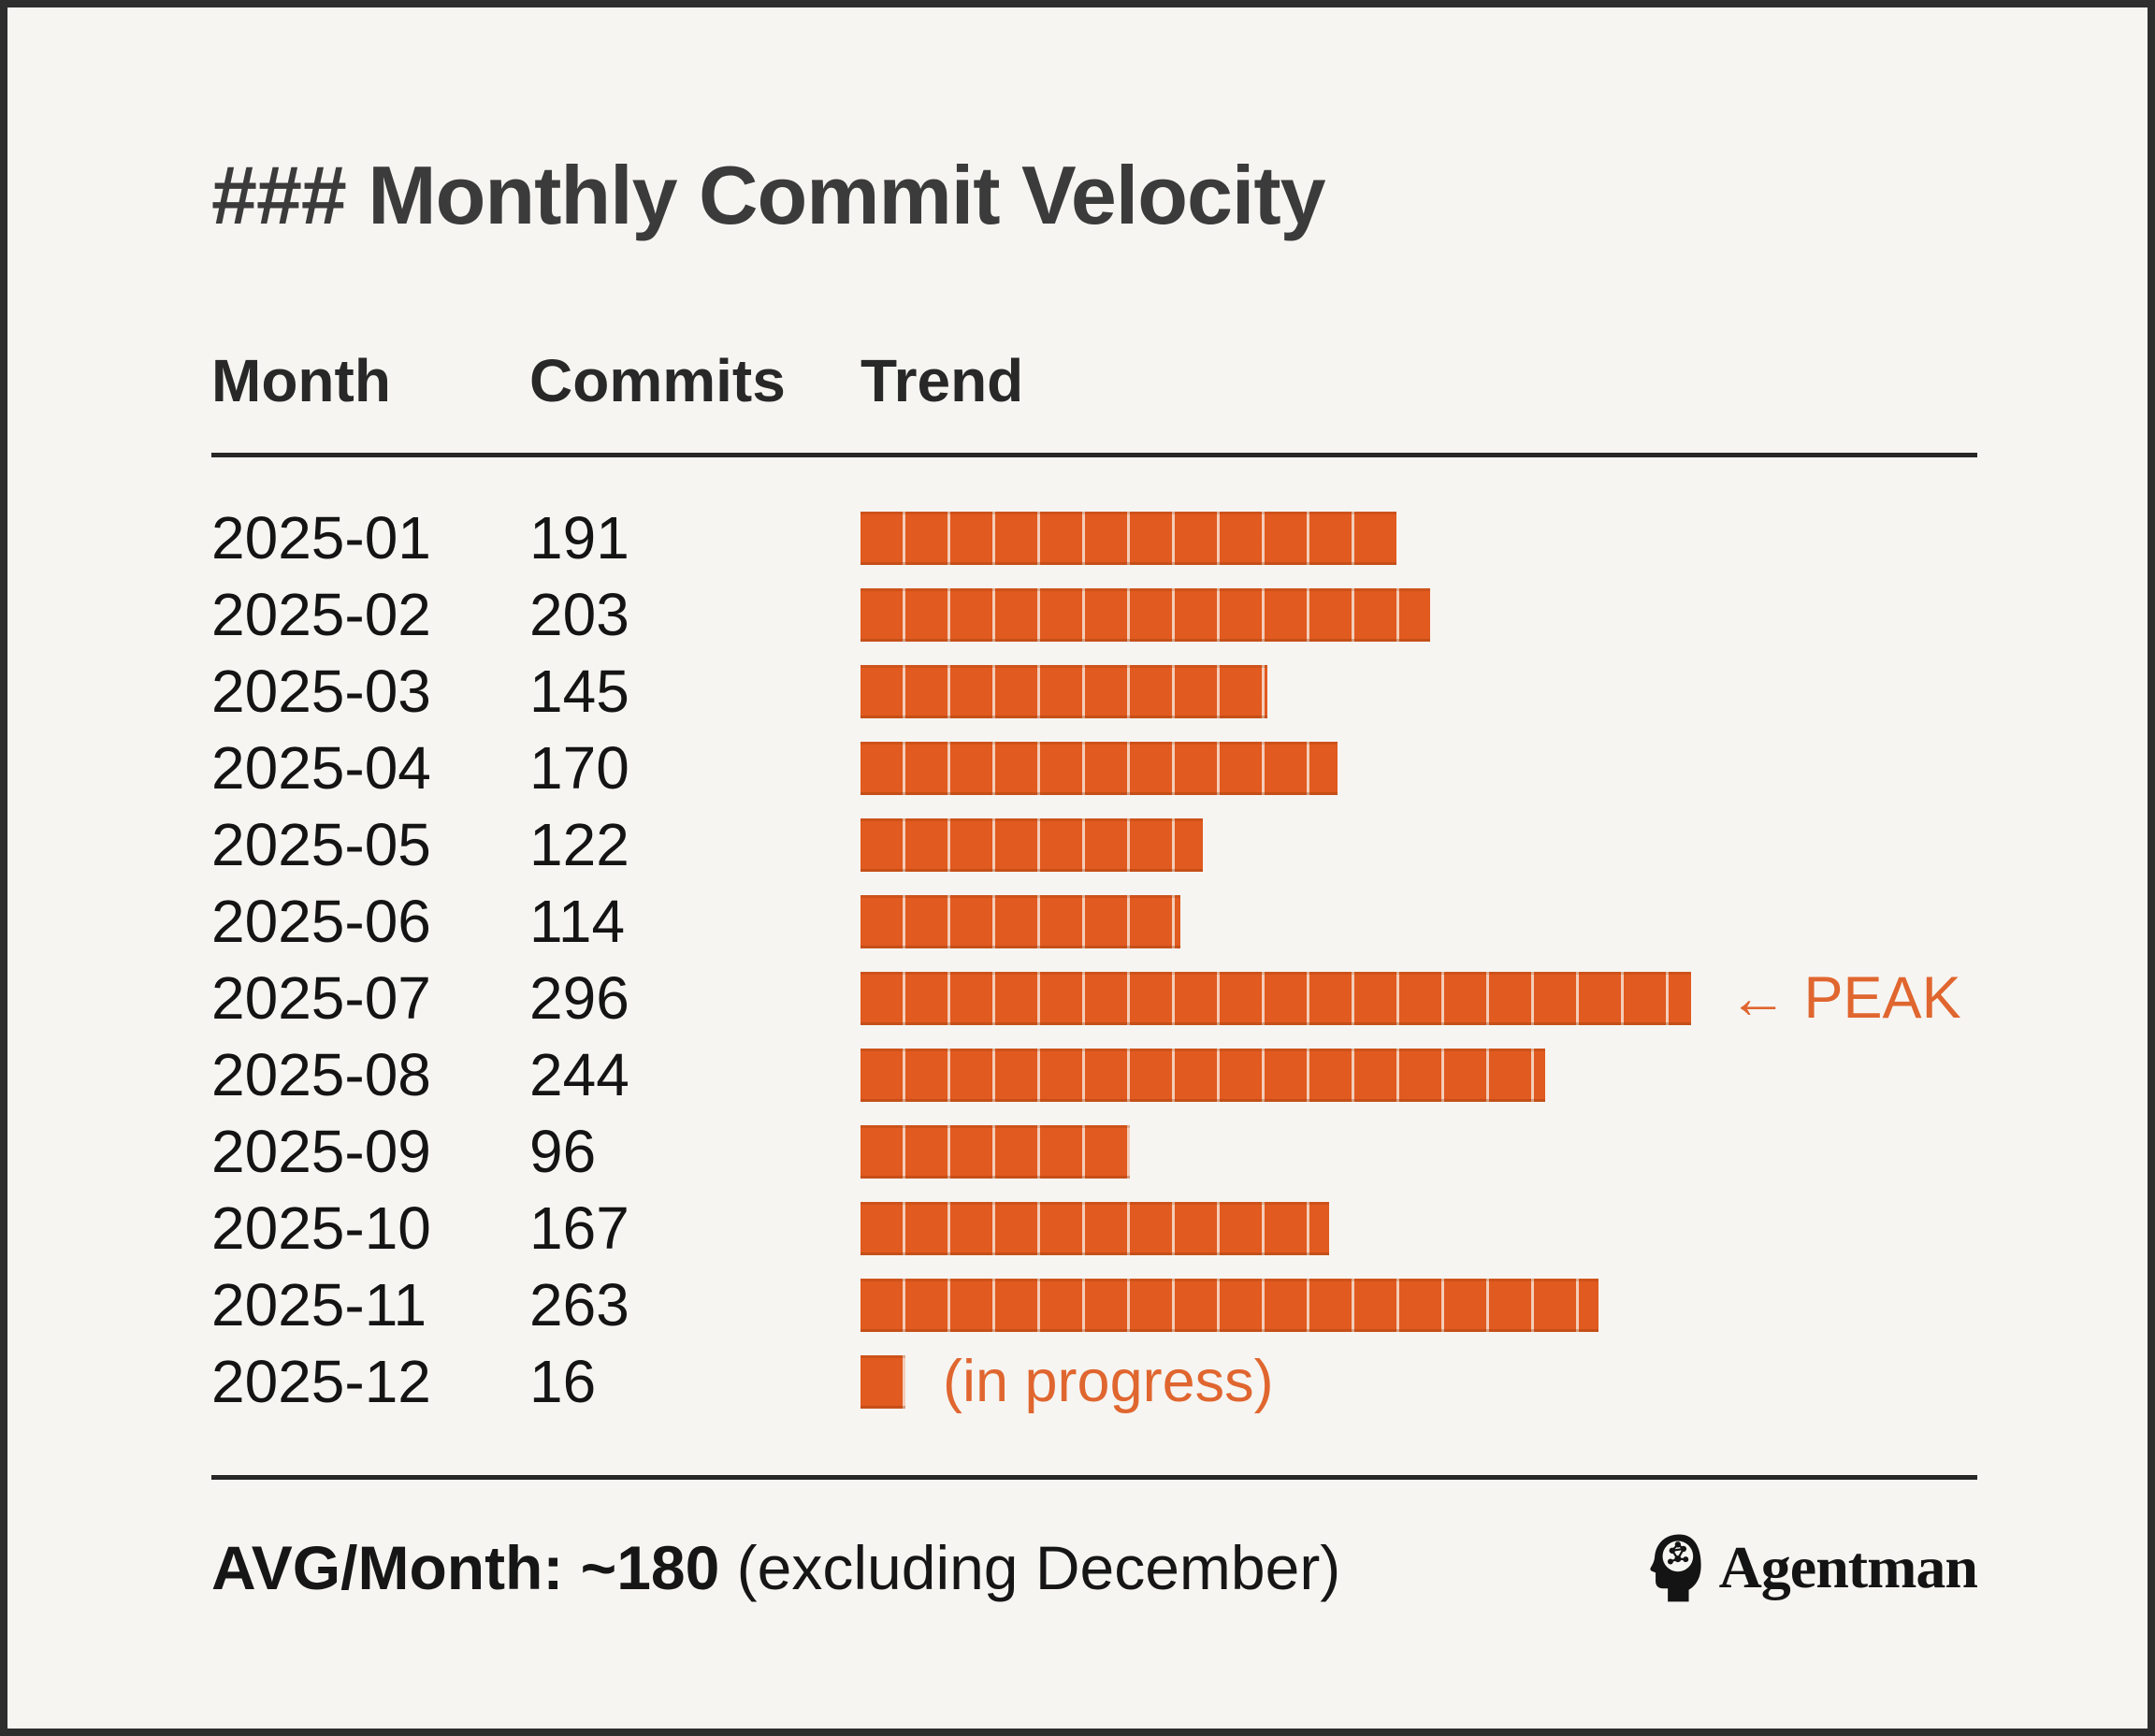 The image size is (2155, 1736). I want to click on month-cell: 2025-05, so click(321, 844).